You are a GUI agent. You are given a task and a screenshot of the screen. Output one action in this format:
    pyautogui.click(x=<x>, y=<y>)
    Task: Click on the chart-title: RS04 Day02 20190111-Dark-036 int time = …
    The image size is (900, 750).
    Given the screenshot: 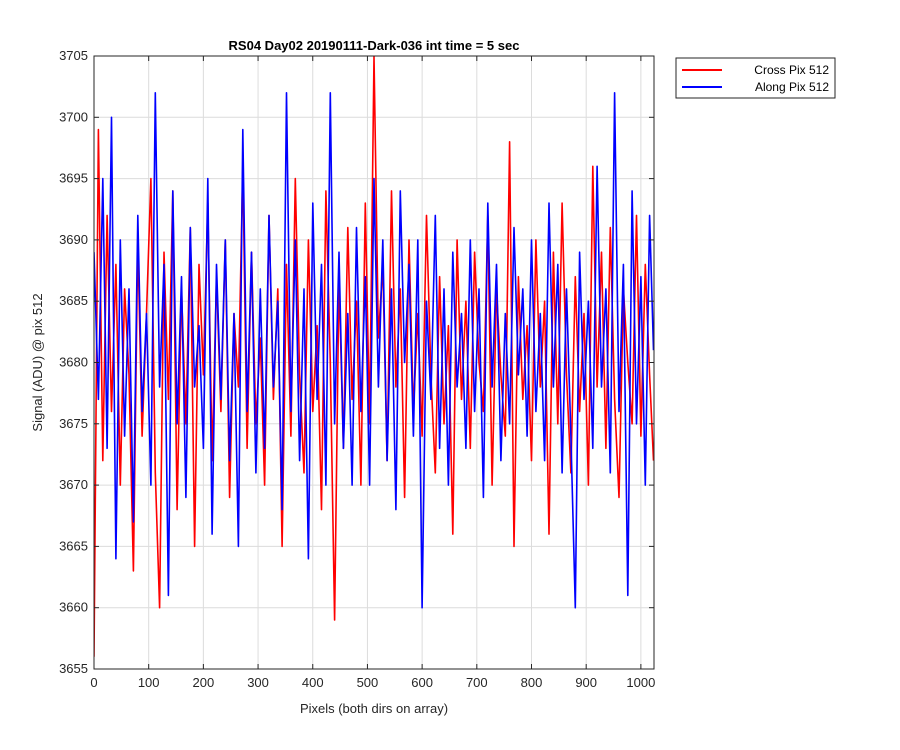 What is the action you would take?
    pyautogui.click(x=374, y=45)
    